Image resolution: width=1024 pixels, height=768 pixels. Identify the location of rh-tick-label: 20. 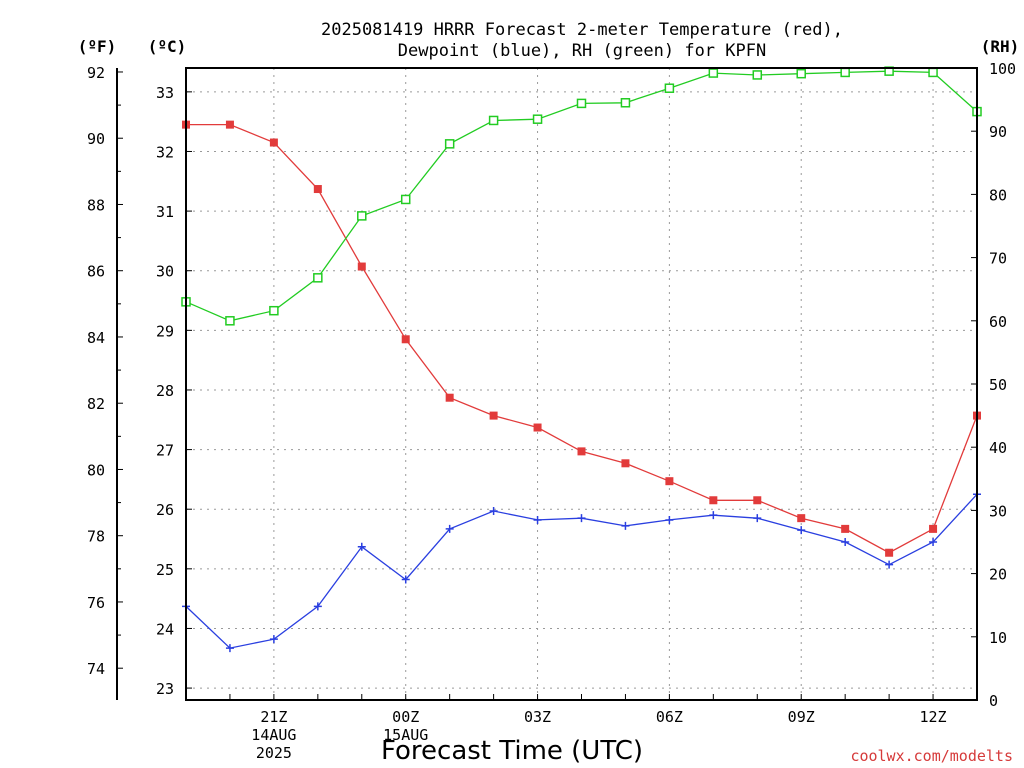
(998, 575).